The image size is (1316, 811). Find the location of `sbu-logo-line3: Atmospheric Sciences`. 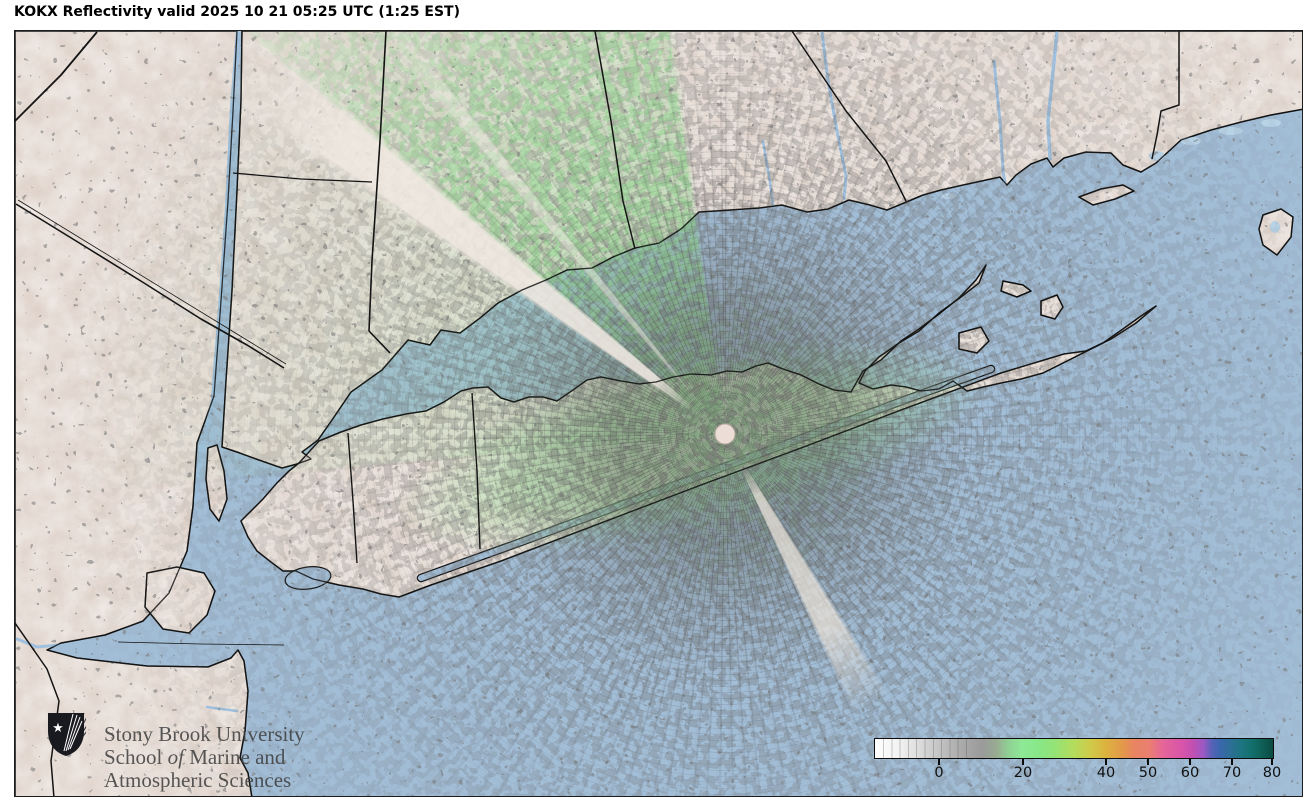

sbu-logo-line3: Atmospheric Sciences is located at coordinates (198, 780).